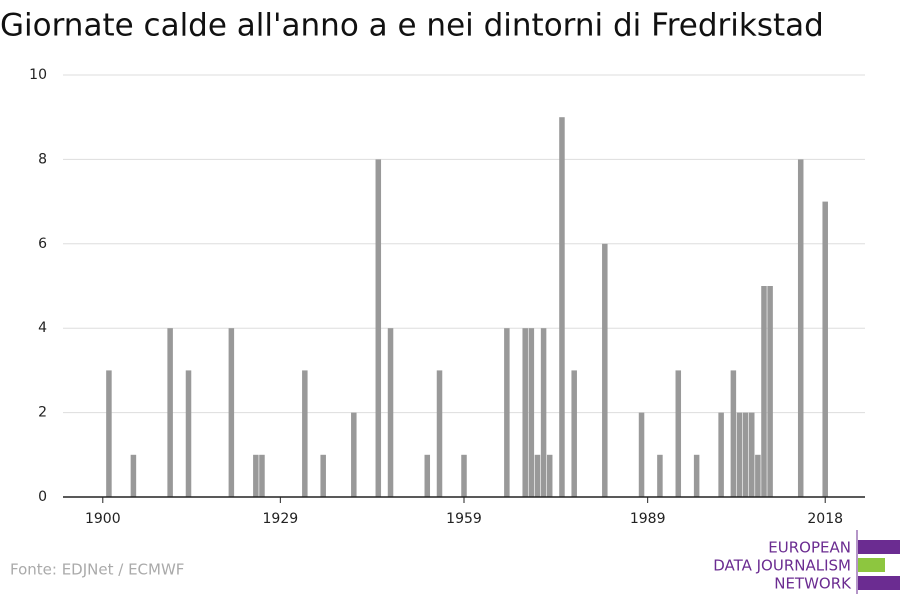  I want to click on y-tick-label: 2, so click(42, 413).